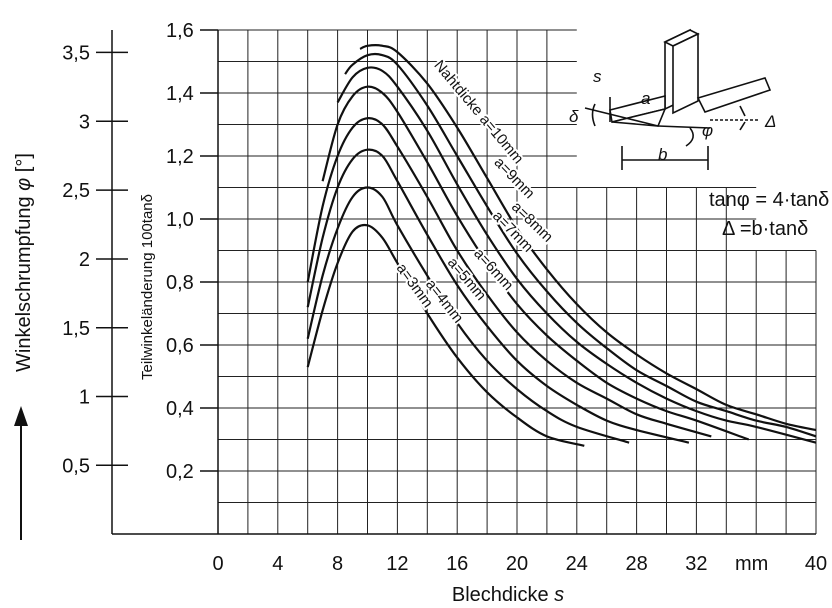  What do you see at coordinates (180, 94) in the screenshot?
I see `inner-y-tick-label: 1,4` at bounding box center [180, 94].